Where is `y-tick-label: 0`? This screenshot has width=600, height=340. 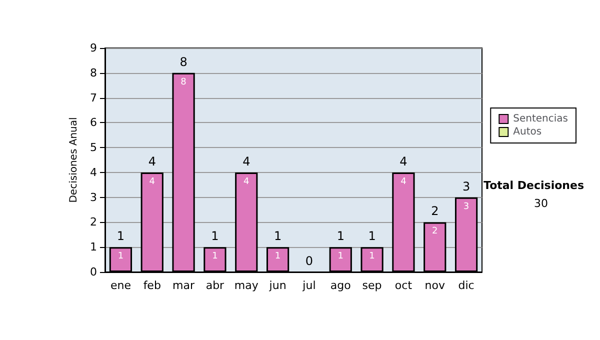
y-tick-label: 0 is located at coordinates (93, 272).